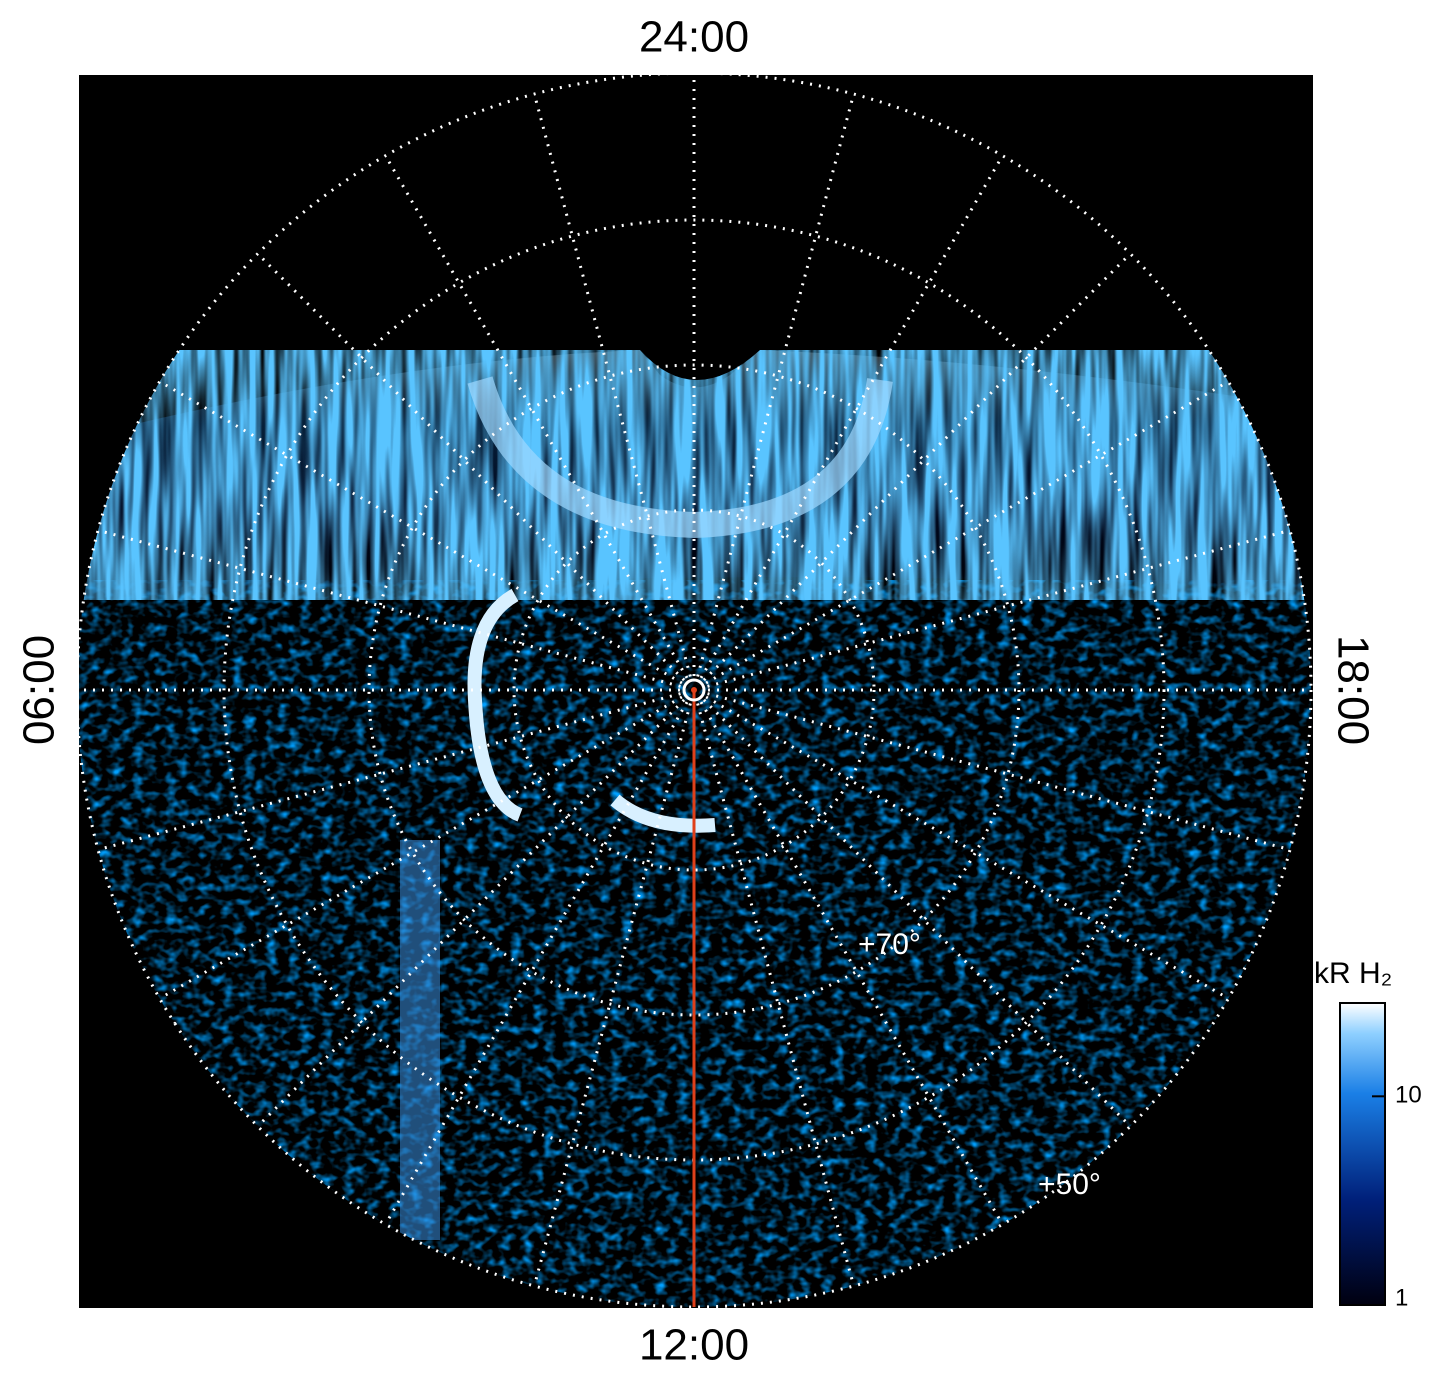 The image size is (1447, 1384). I want to click on colorbar, so click(1362, 1154).